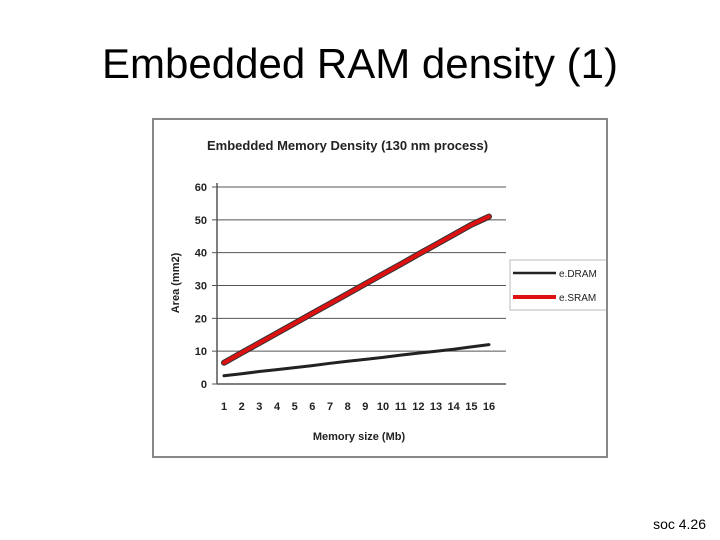  Describe the element at coordinates (312, 407) in the screenshot. I see `x-tick-label: 6` at that location.